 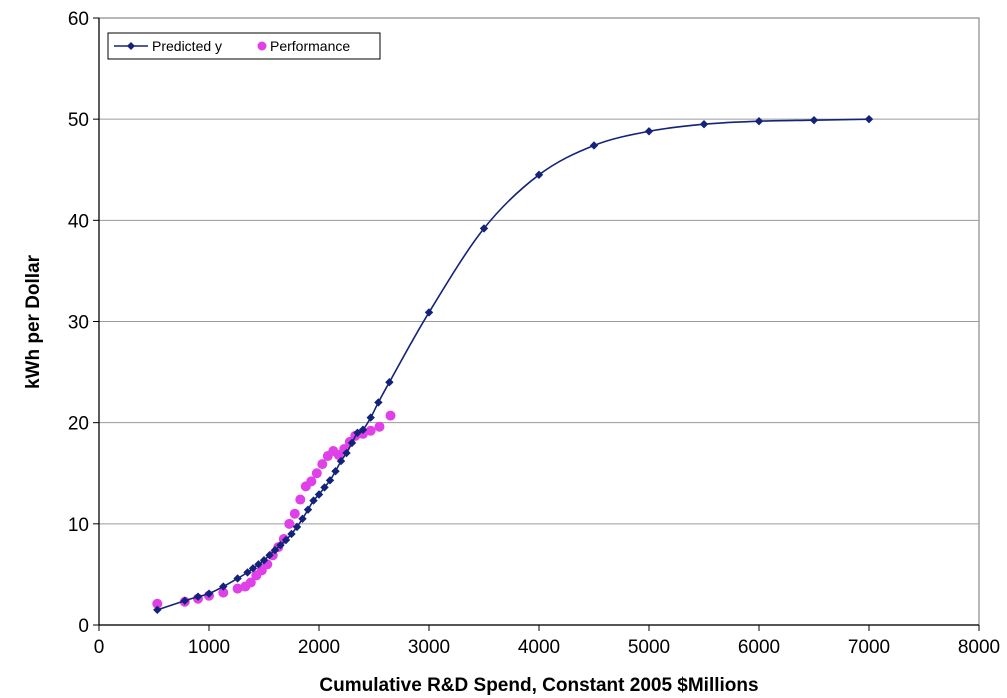 I want to click on x-tick-label: 4000, so click(x=539, y=647).